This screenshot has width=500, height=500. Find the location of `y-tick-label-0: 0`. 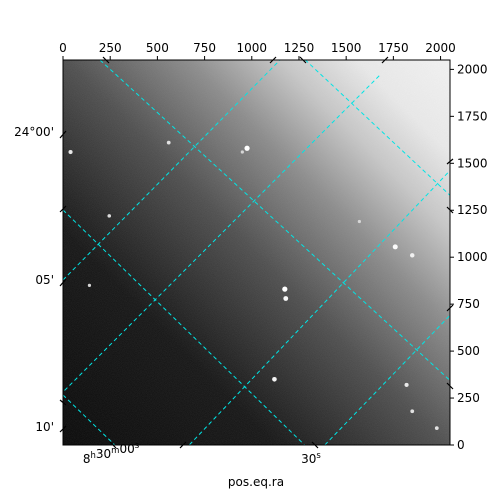

y-tick-label-0: 0 is located at coordinates (461, 445).